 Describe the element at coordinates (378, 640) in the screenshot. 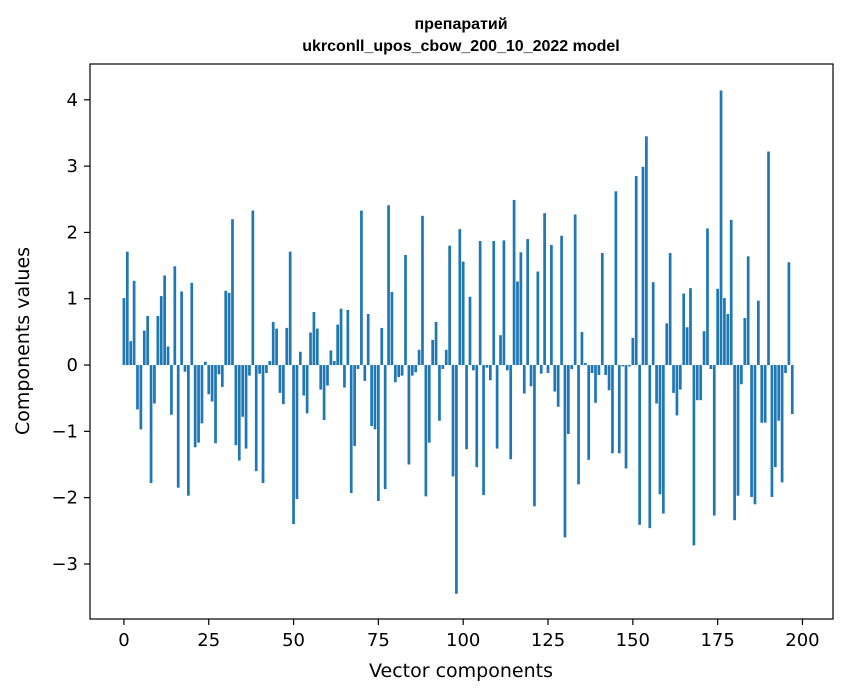

I see `x-tick-label: 75` at that location.